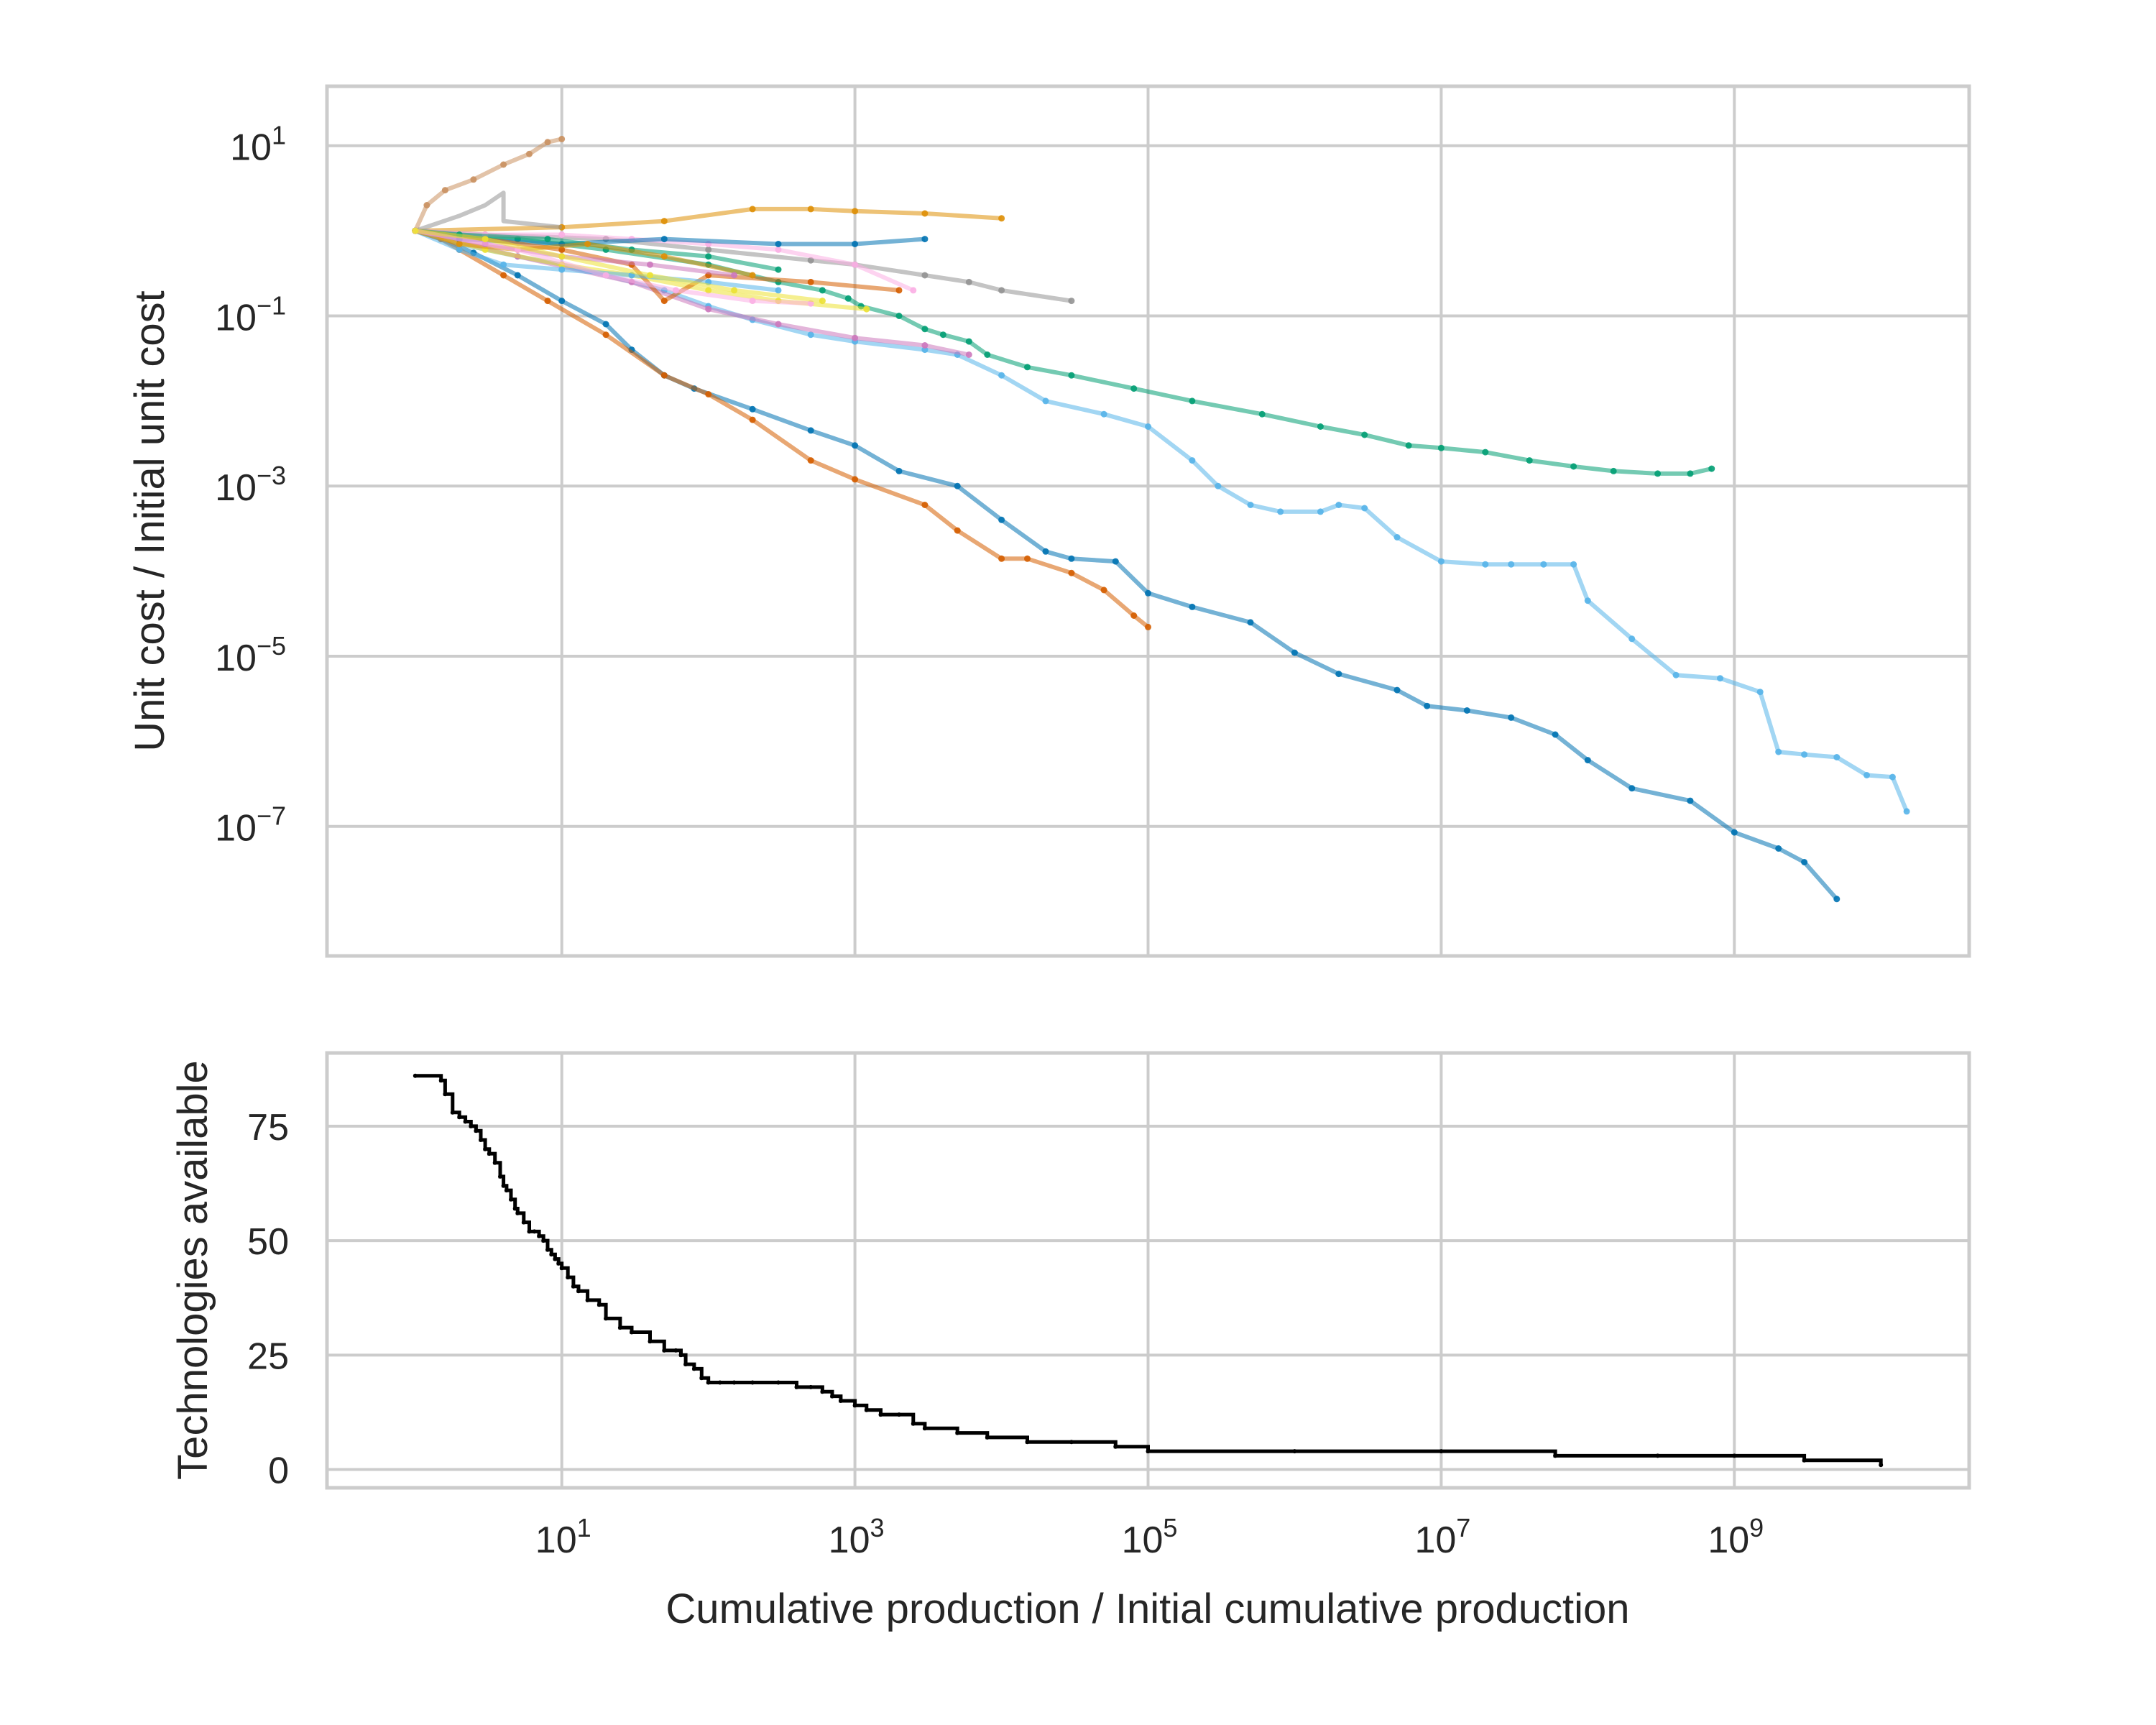  Describe the element at coordinates (250, 825) in the screenshot. I see `cost-y-tick-label: 10⁻⁷` at that location.